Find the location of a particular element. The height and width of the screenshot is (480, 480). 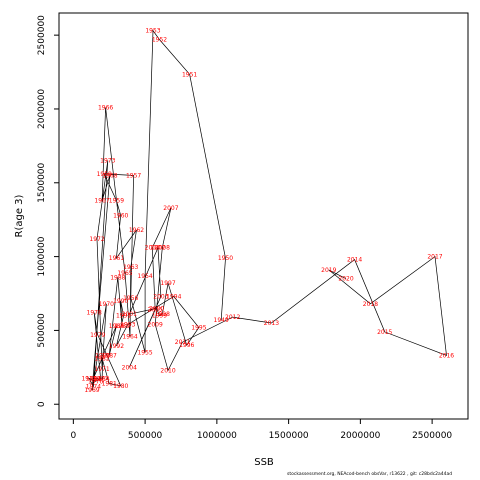

point-label: 1964 is located at coordinates (129, 336).